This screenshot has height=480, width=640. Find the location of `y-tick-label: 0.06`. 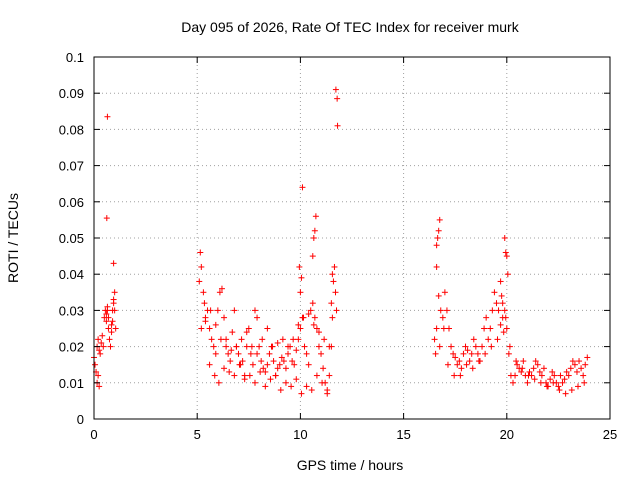

y-tick-label: 0.06 is located at coordinates (71, 202).